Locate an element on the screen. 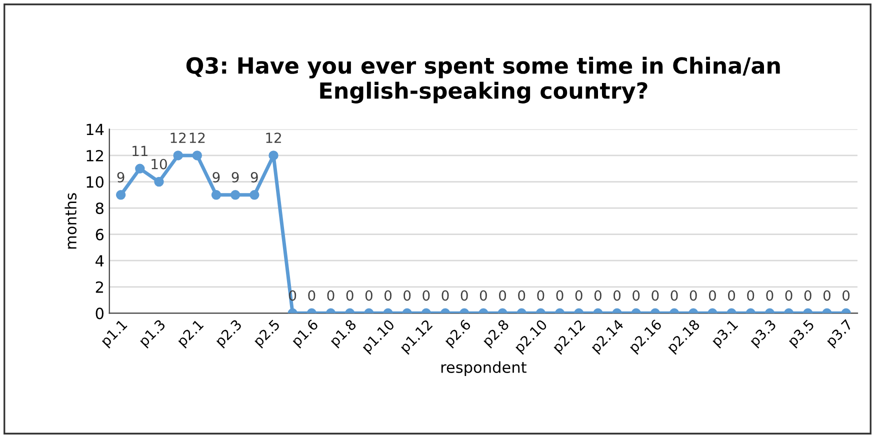 The image size is (875, 438). x-axis-title: respondent is located at coordinates (483, 368).